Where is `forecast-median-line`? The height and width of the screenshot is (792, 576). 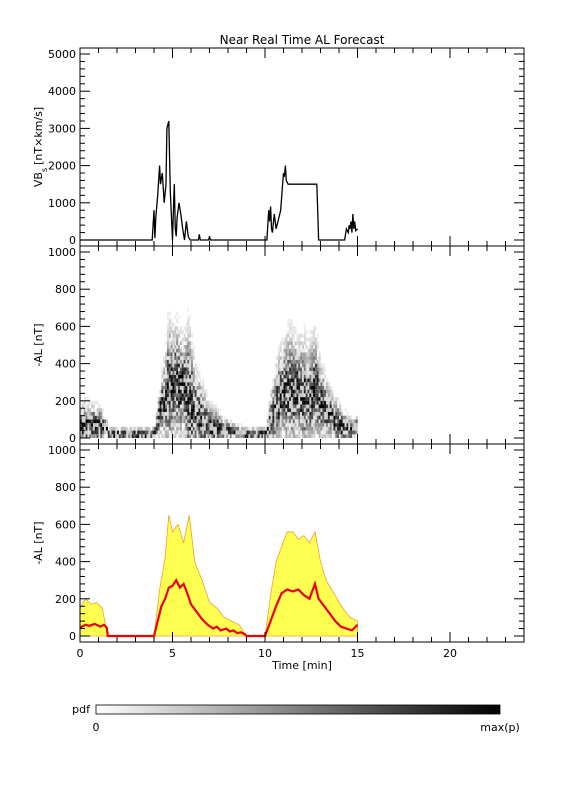
forecast-median-line is located at coordinates (219, 608).